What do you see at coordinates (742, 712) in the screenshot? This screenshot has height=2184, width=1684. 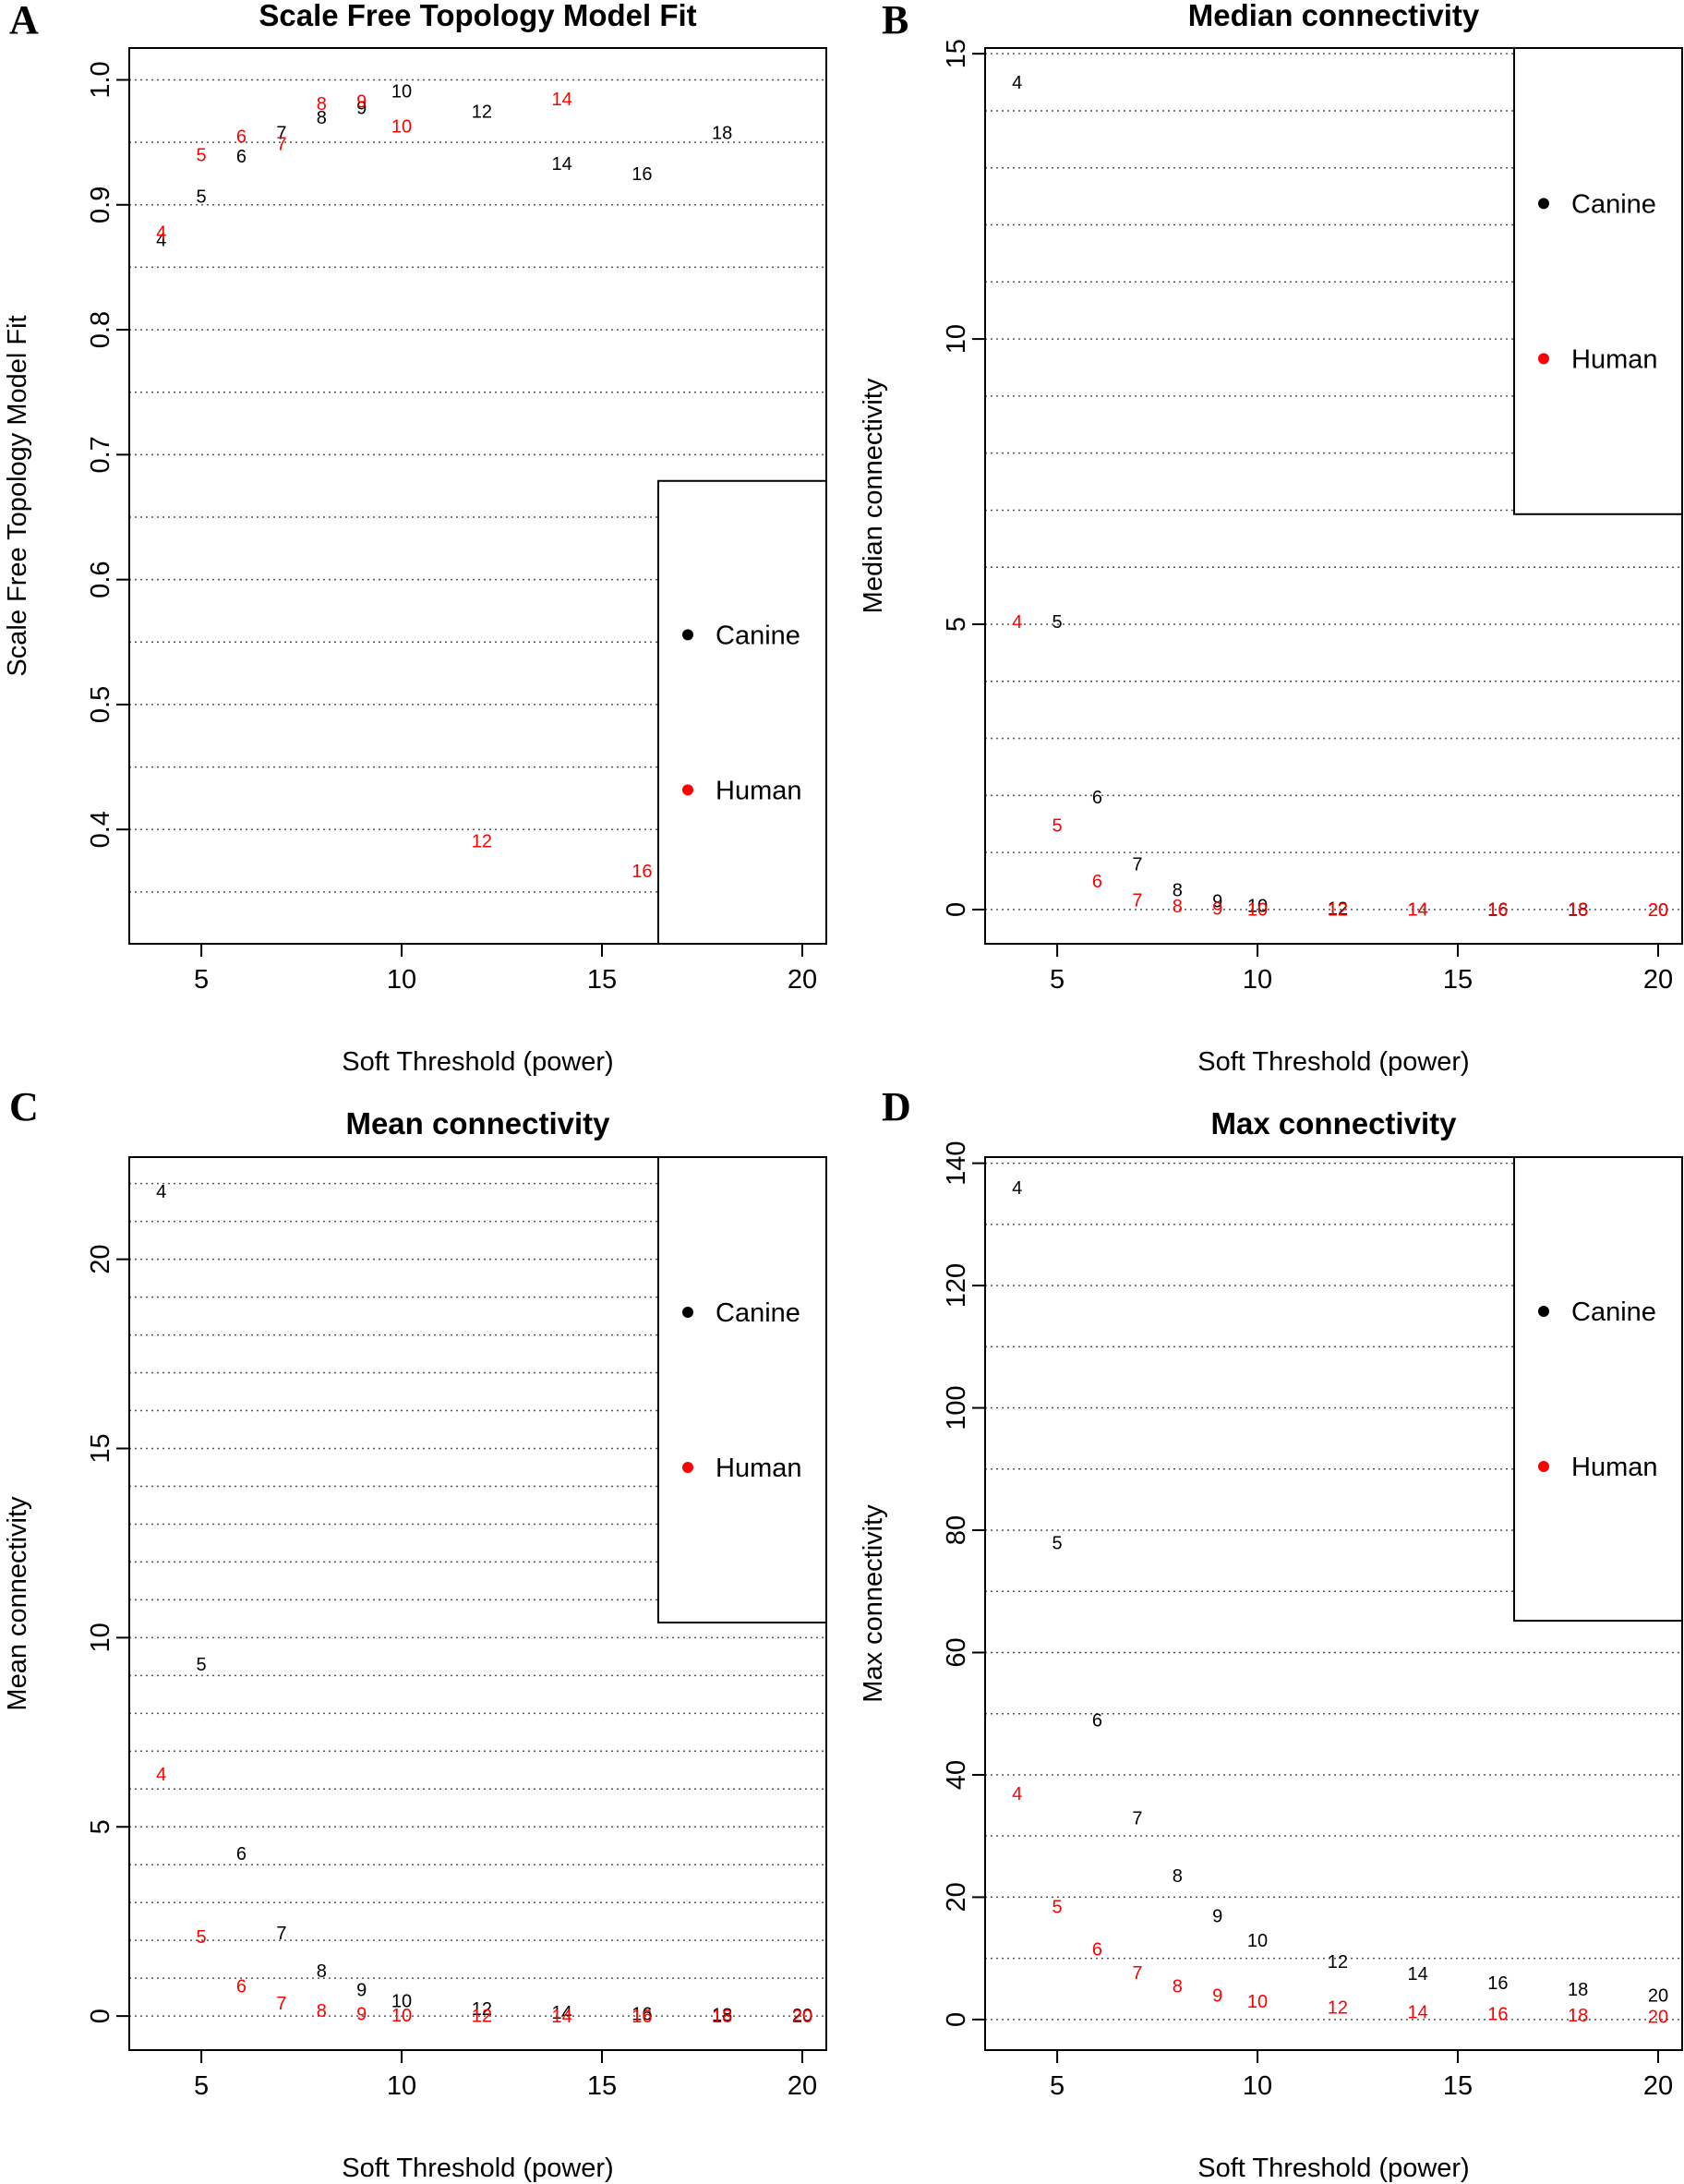 I see `legend: Canine Human` at bounding box center [742, 712].